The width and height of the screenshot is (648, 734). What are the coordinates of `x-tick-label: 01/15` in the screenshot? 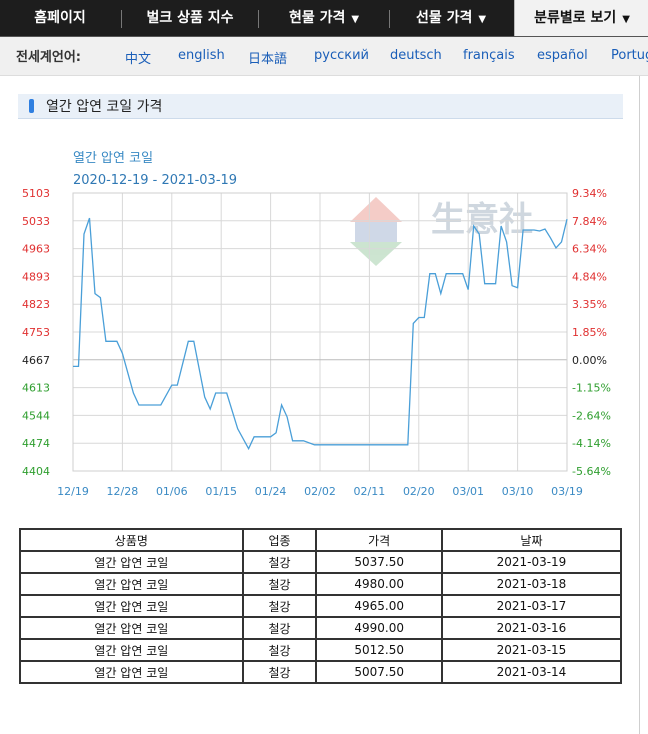 It's located at (221, 491).